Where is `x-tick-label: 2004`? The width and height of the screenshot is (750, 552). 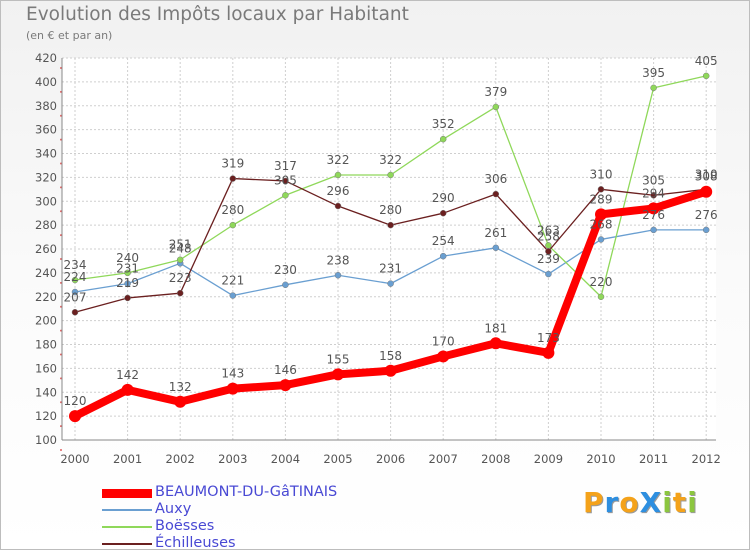
x-tick-label: 2004 is located at coordinates (285, 459).